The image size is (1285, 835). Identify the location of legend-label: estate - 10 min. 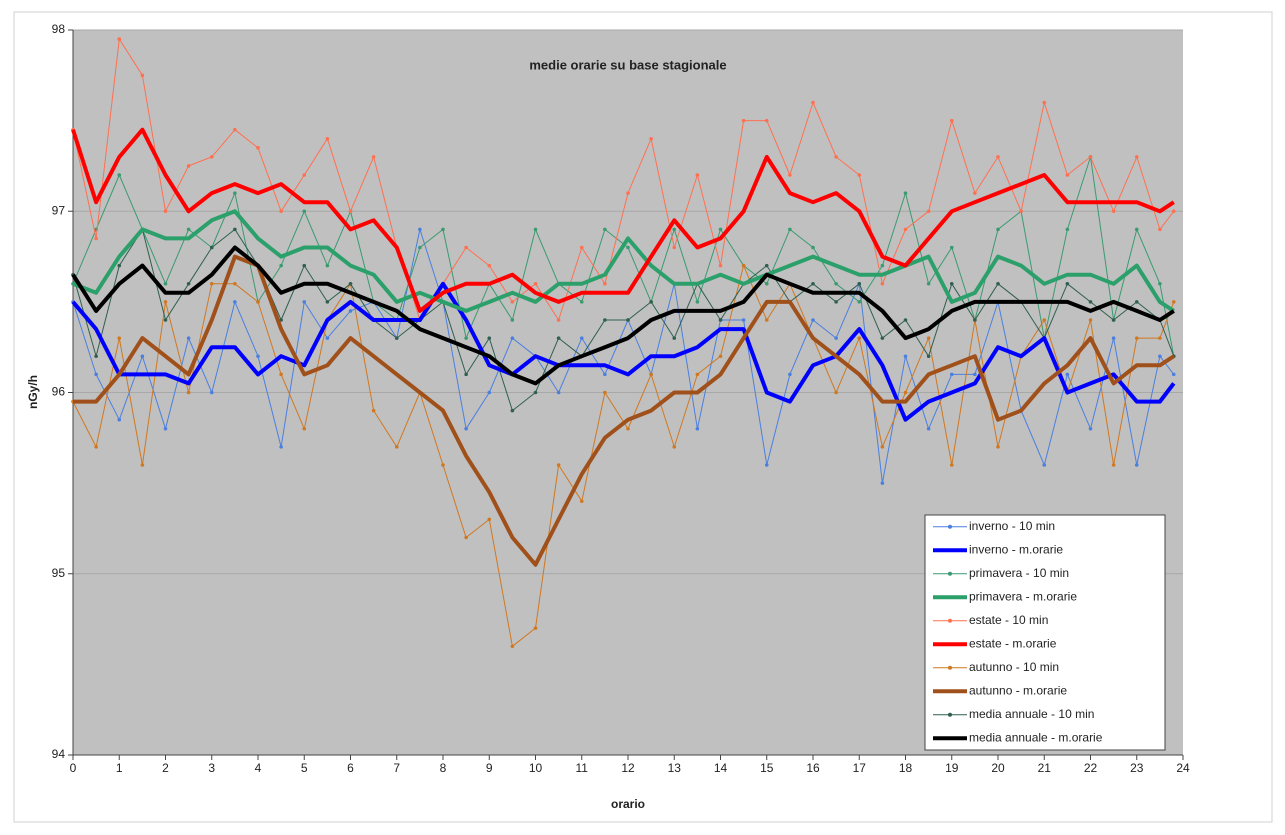
(1008, 620).